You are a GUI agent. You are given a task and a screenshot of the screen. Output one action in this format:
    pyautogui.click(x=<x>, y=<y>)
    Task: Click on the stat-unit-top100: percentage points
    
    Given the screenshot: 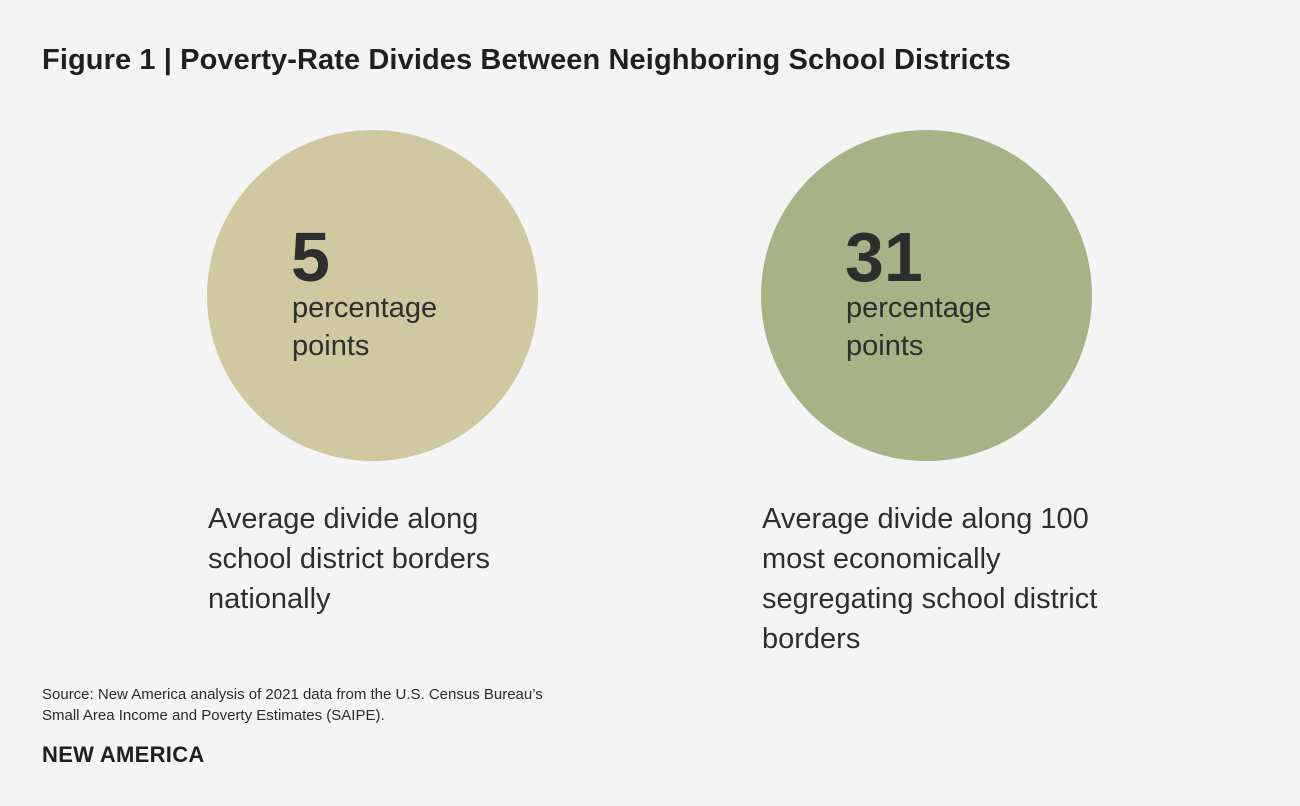 What is the action you would take?
    pyautogui.click(x=956, y=327)
    